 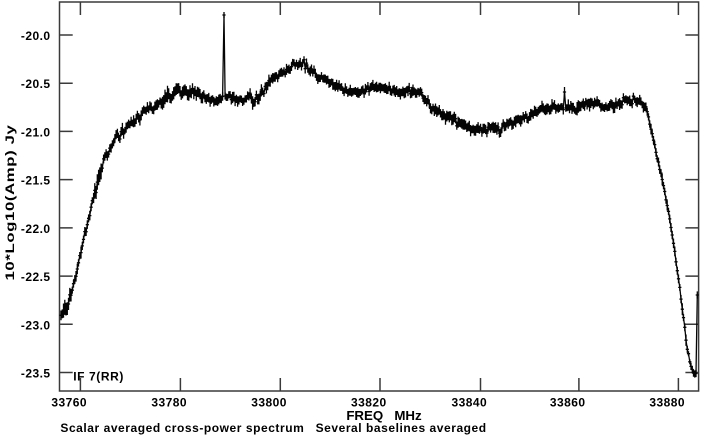 I want to click on svg-text: FREQ MHz, so click(x=384, y=415).